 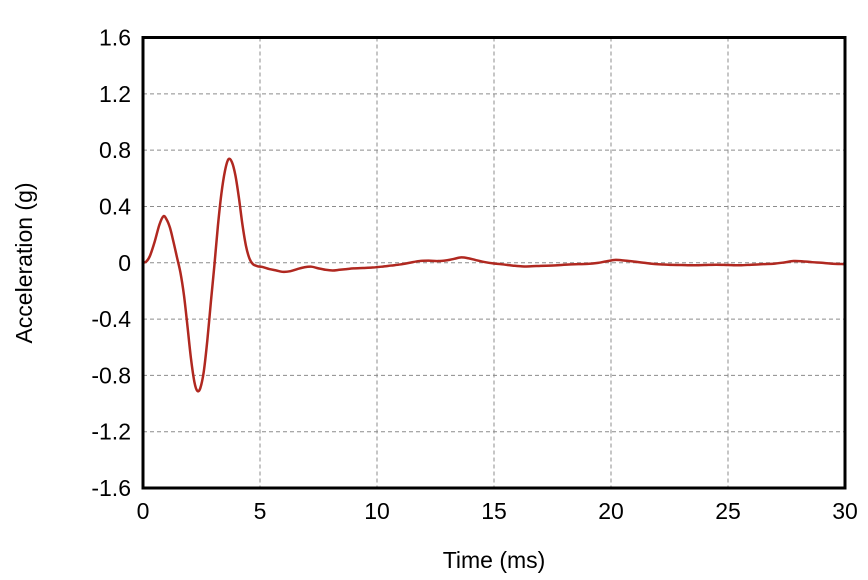 What do you see at coordinates (377, 511) in the screenshot?
I see `x-tick-label-10: 10` at bounding box center [377, 511].